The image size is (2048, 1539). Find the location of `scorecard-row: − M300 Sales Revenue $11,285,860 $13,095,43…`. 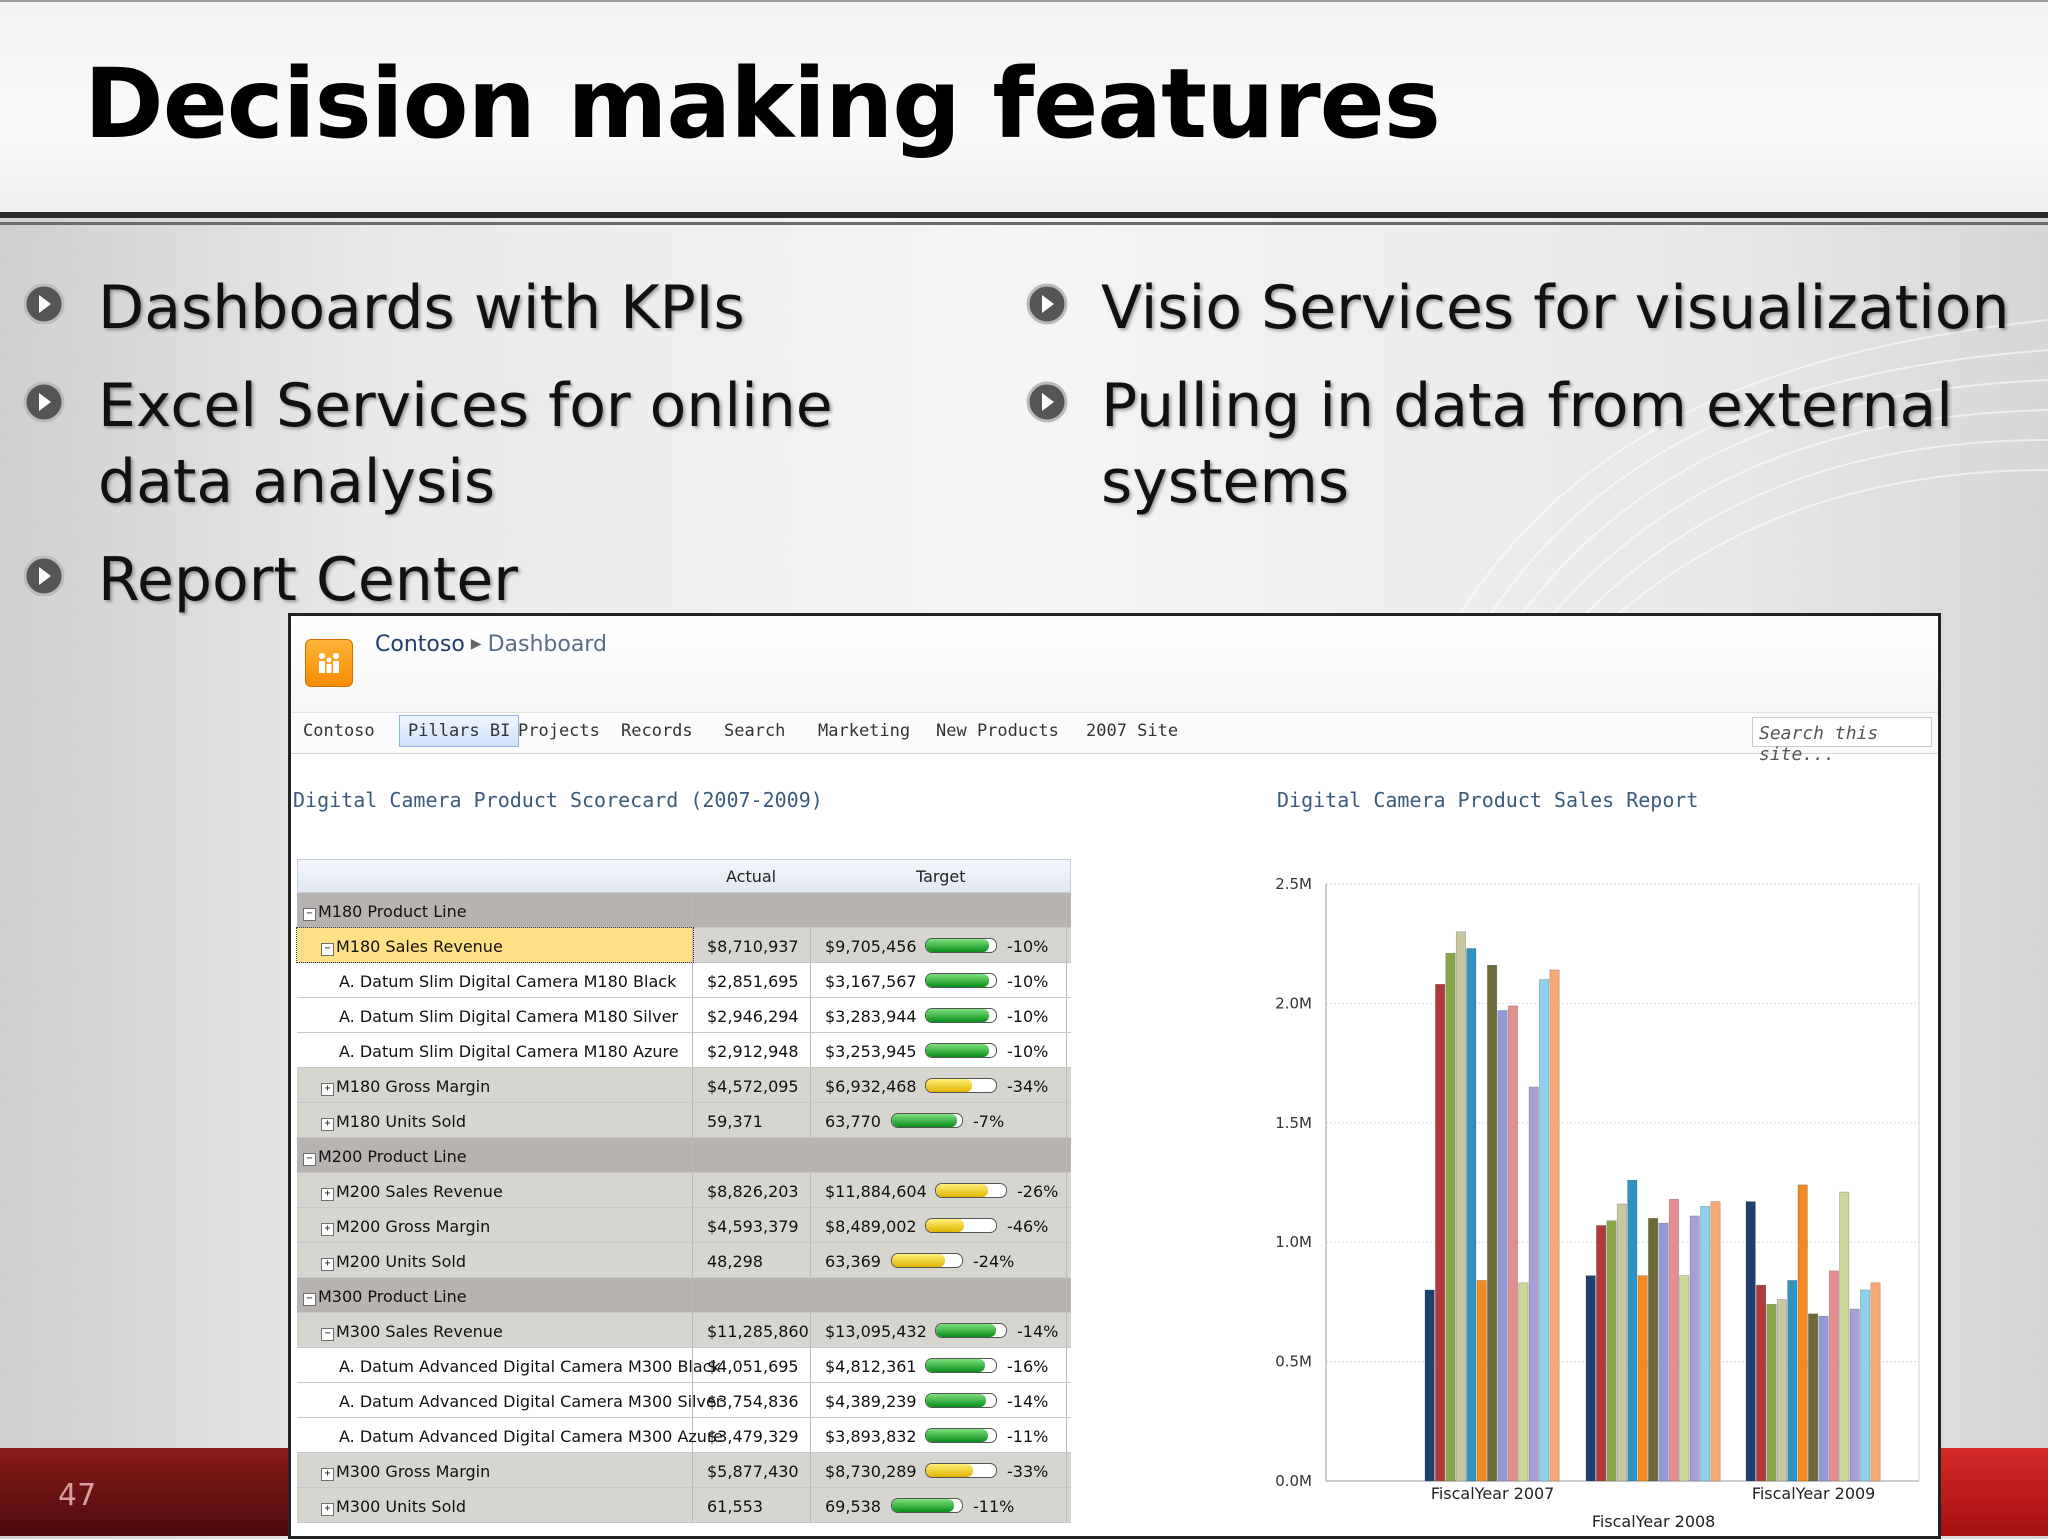

scorecard-row: − M300 Sales Revenue $11,285,860 $13,095,43… is located at coordinates (684, 1330).